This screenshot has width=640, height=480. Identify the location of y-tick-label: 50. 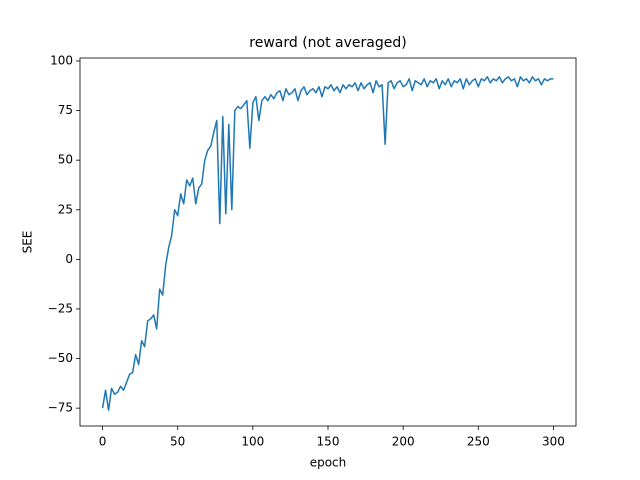
(65, 160).